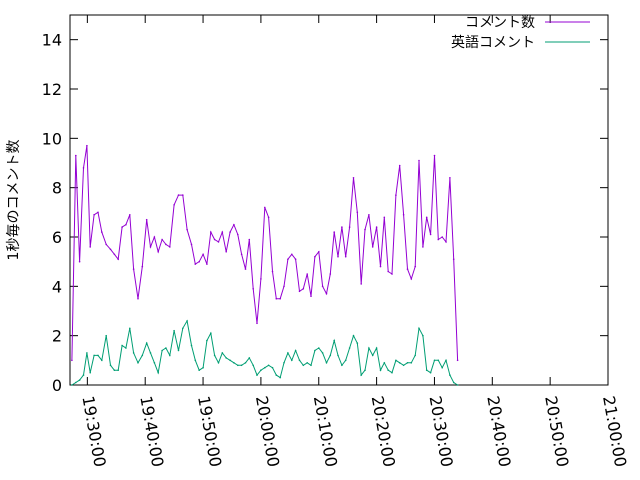  I want to click on x-tick-label: 20:40:00, so click(498, 431).